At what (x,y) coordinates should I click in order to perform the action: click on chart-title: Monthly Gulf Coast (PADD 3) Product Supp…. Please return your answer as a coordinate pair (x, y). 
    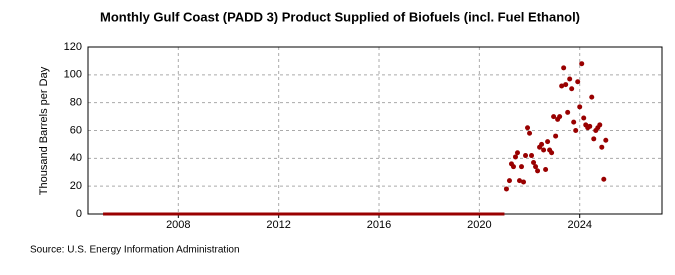
    Looking at the image, I should click on (340, 16).